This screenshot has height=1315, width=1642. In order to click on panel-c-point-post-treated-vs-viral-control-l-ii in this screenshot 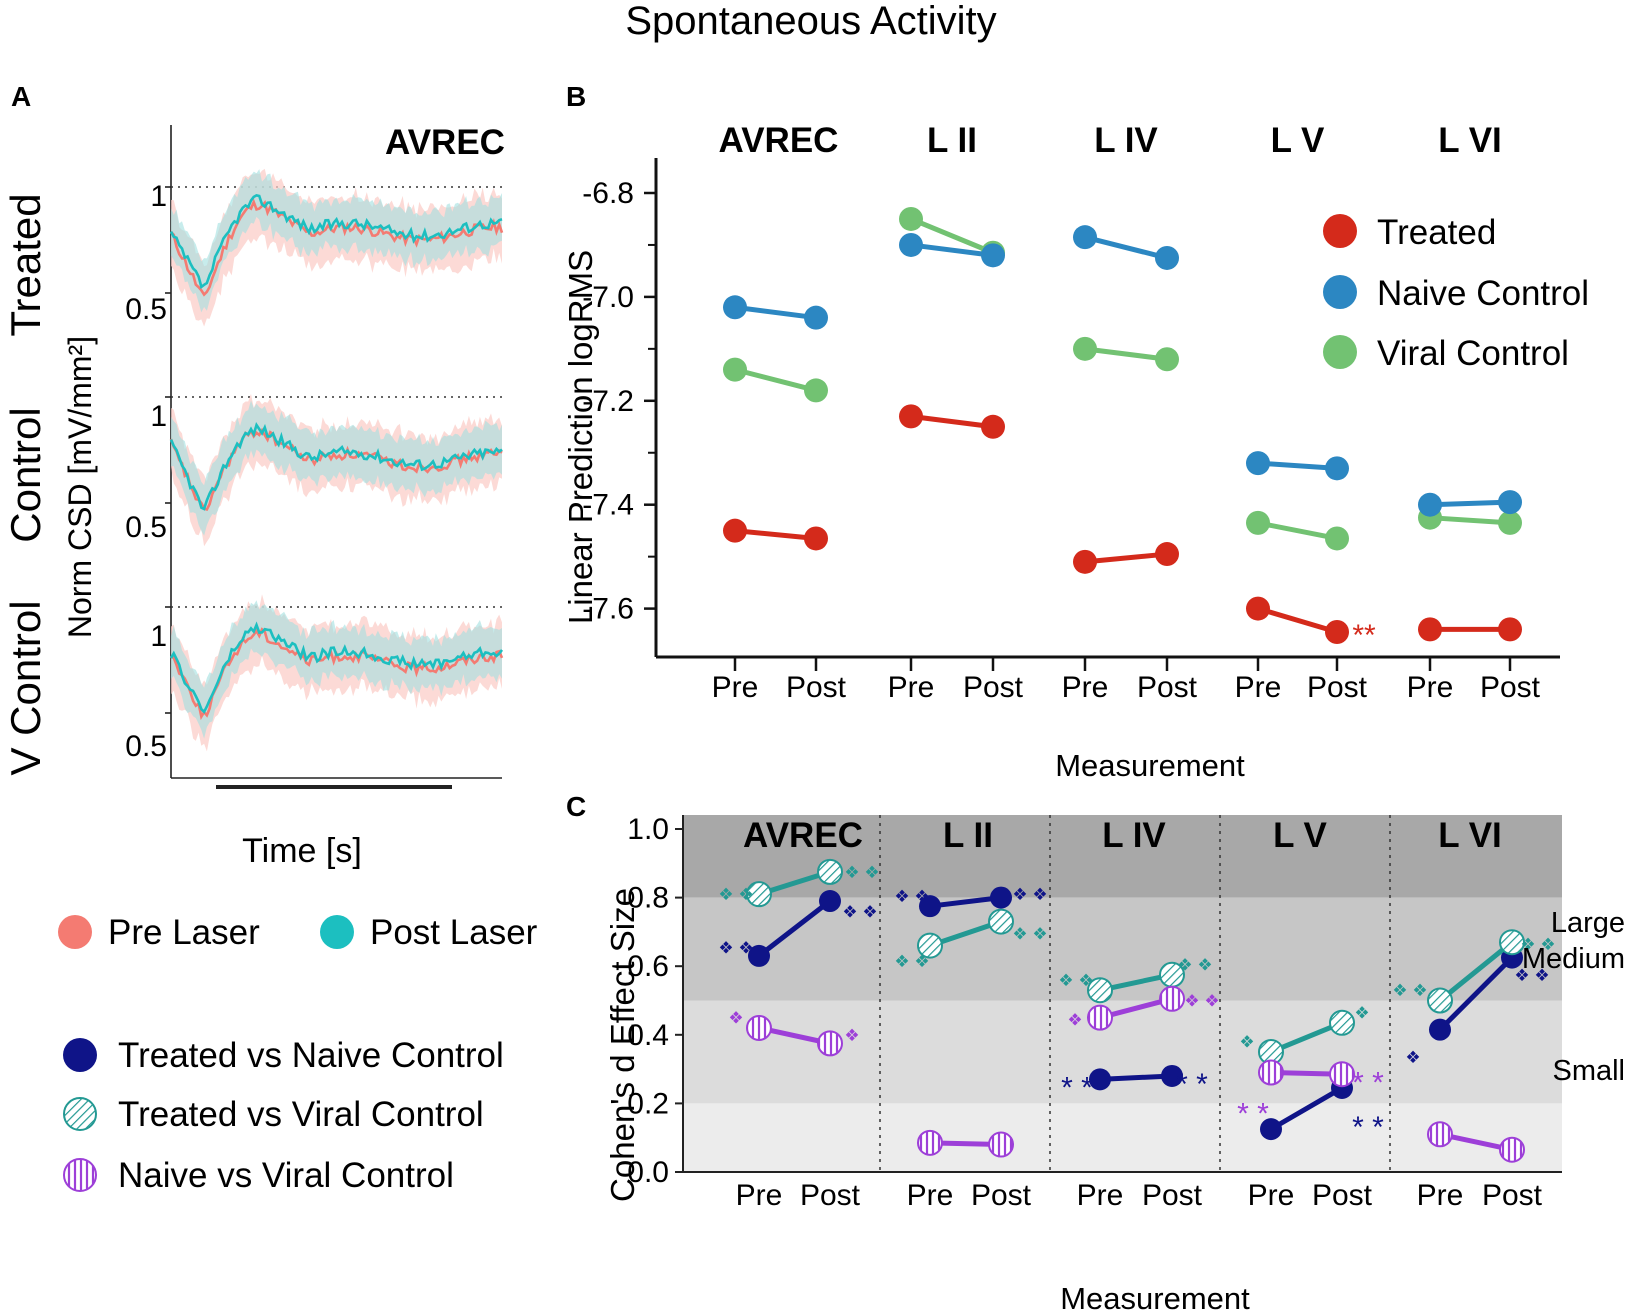, I will do `click(1001, 921)`.